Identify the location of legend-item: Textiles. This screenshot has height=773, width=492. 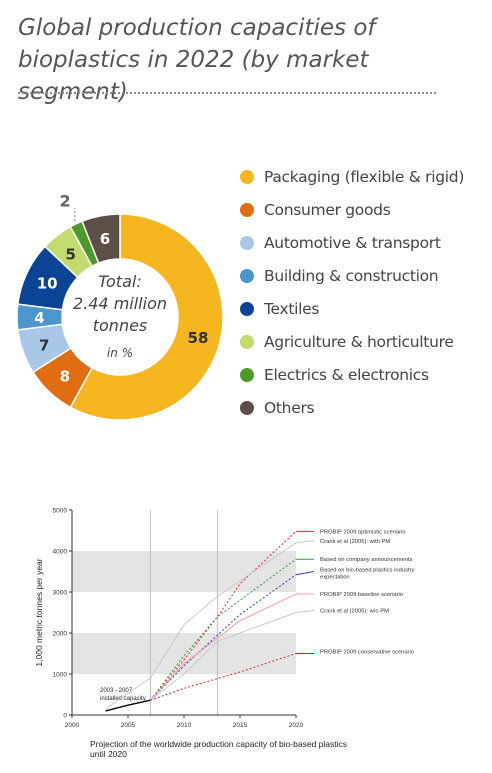
(365, 308).